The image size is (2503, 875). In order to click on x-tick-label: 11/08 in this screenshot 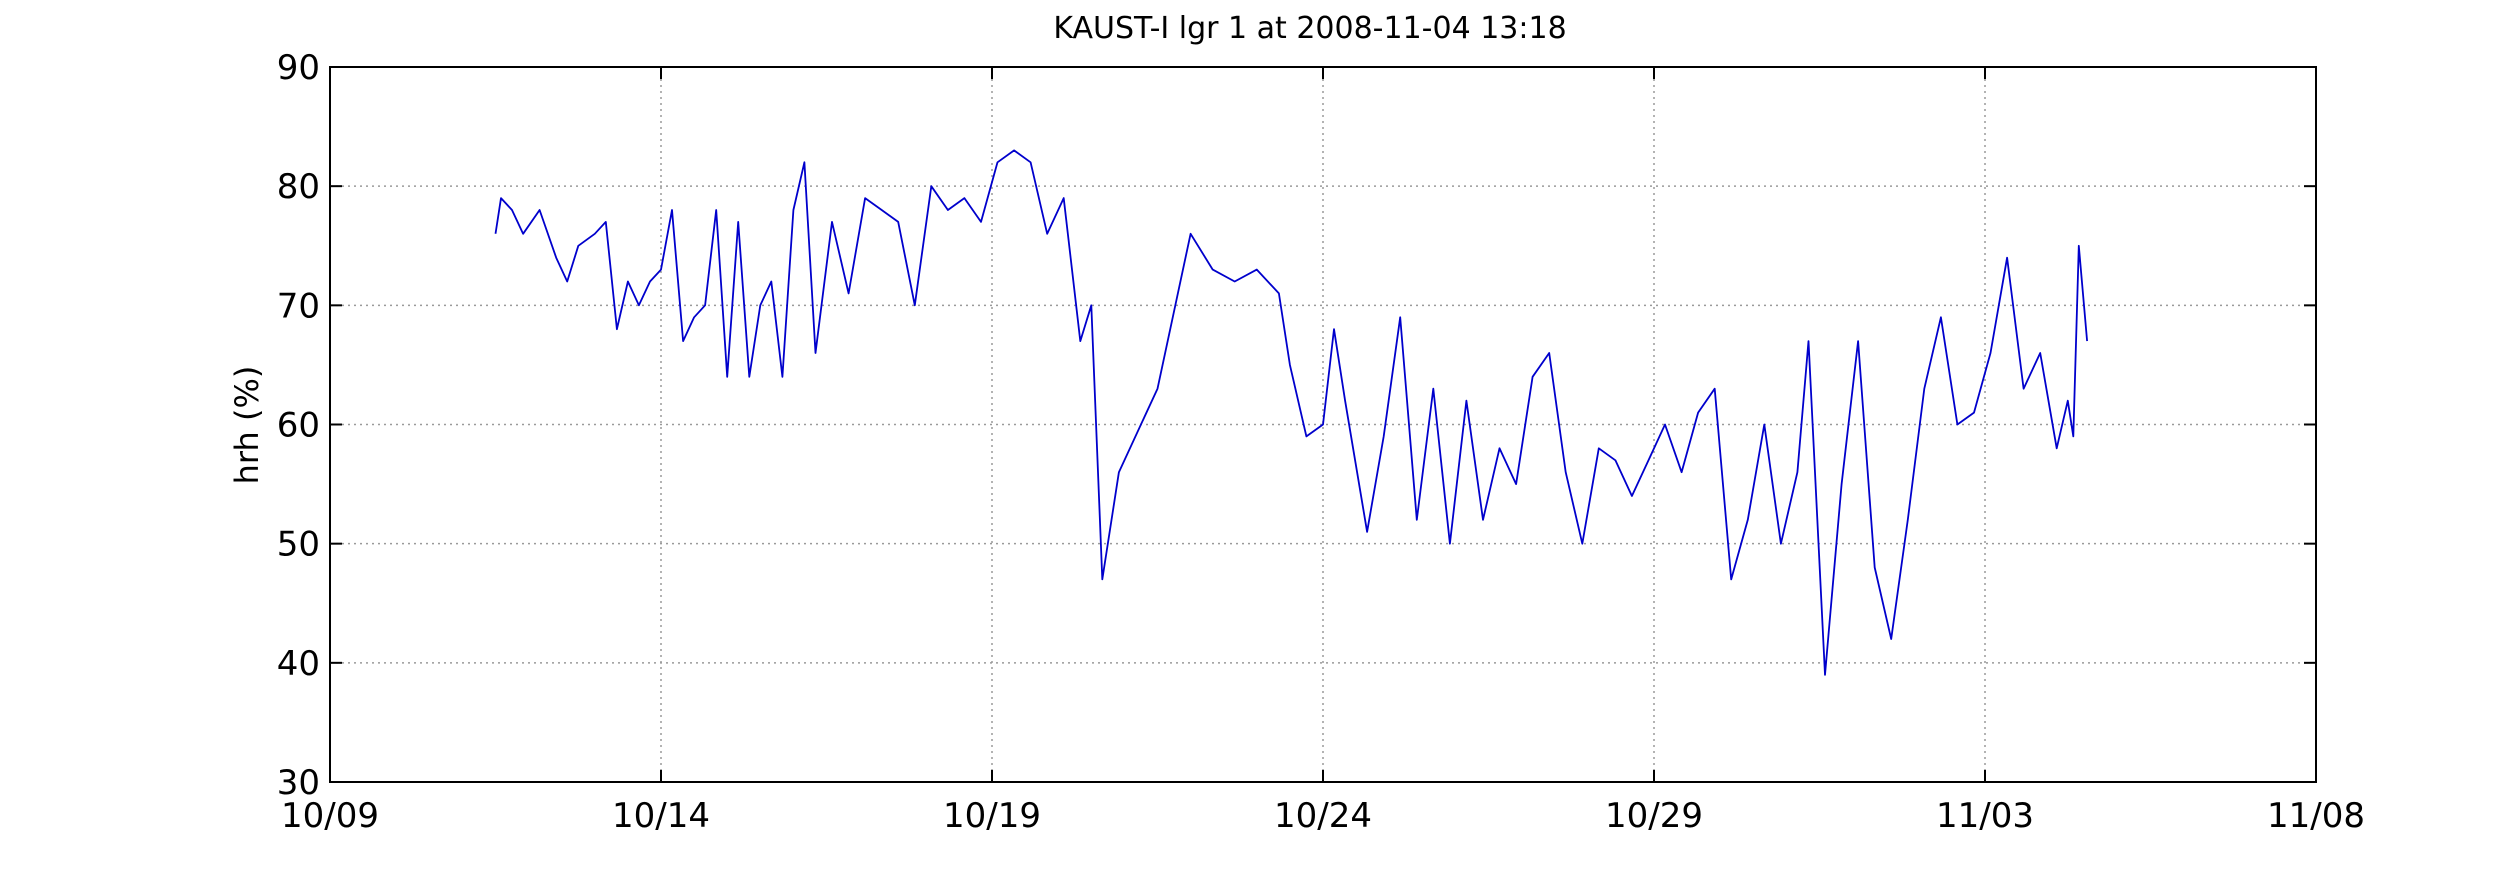, I will do `click(2316, 816)`.